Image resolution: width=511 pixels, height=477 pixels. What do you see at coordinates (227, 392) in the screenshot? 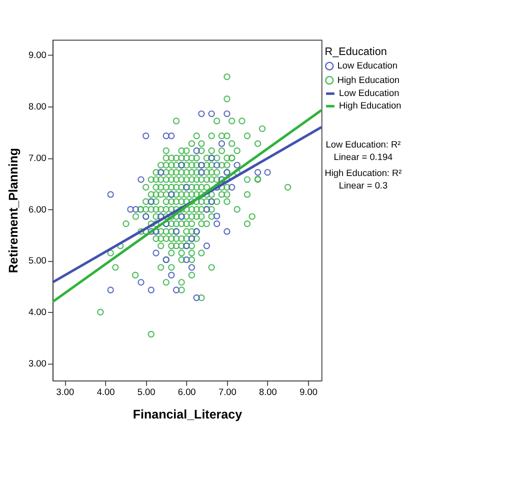
I see `x-tick-label: 7.00` at bounding box center [227, 392].